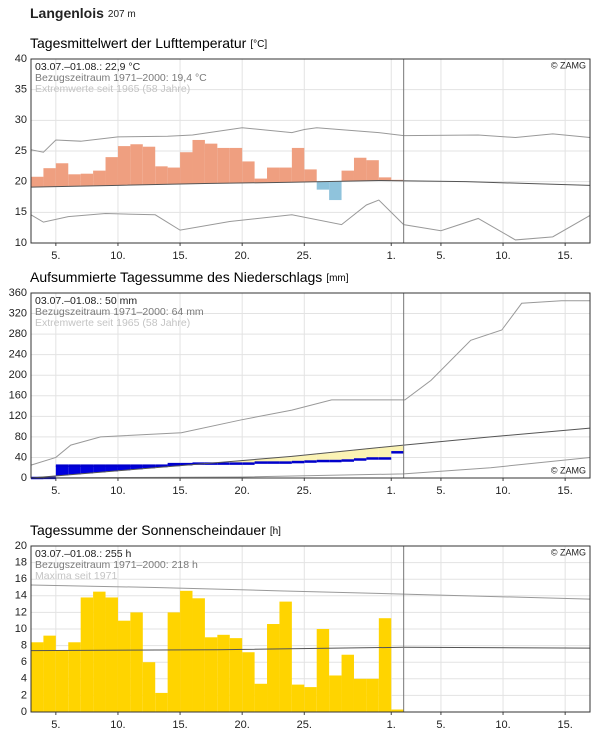 The width and height of the screenshot is (596, 729). Describe the element at coordinates (24, 695) in the screenshot. I see `y-tick-label: 2` at that location.